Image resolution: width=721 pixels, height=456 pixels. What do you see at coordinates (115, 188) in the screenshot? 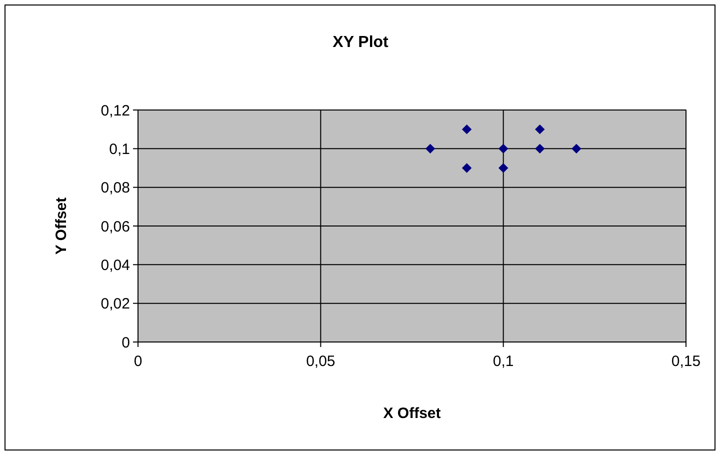
I see `y-tick-label: 0,08` at bounding box center [115, 188].